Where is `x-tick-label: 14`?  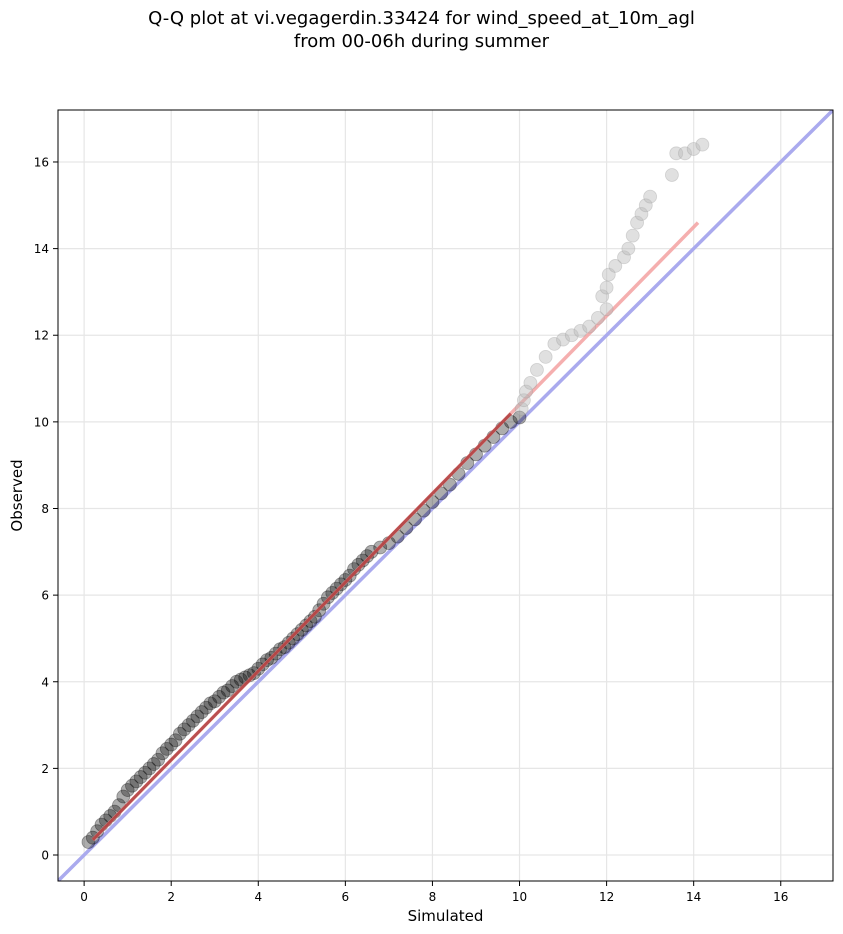 x-tick-label: 14 is located at coordinates (693, 897).